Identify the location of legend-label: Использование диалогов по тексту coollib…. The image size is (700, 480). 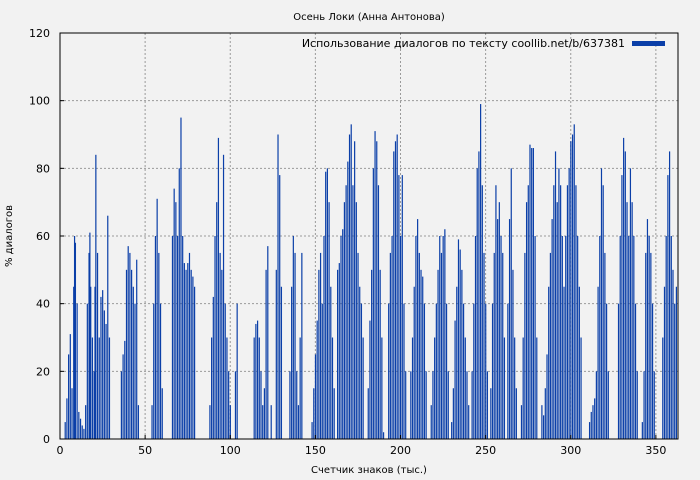
(463, 43).